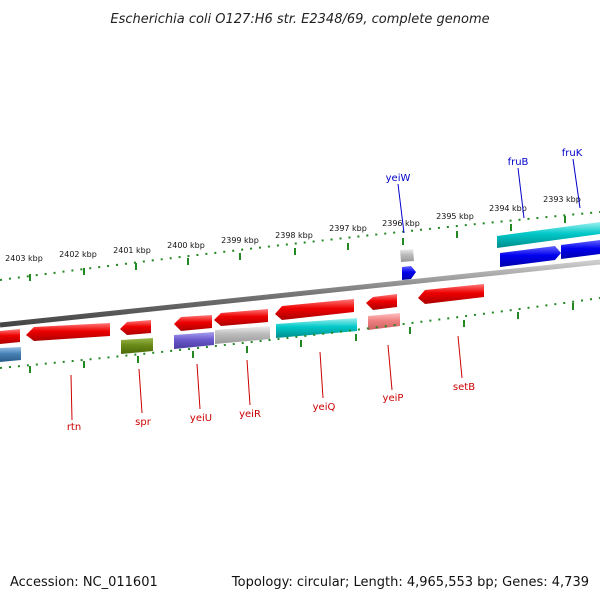 The width and height of the screenshot is (600, 600). What do you see at coordinates (390, 367) in the screenshot?
I see `leader-yeip` at bounding box center [390, 367].